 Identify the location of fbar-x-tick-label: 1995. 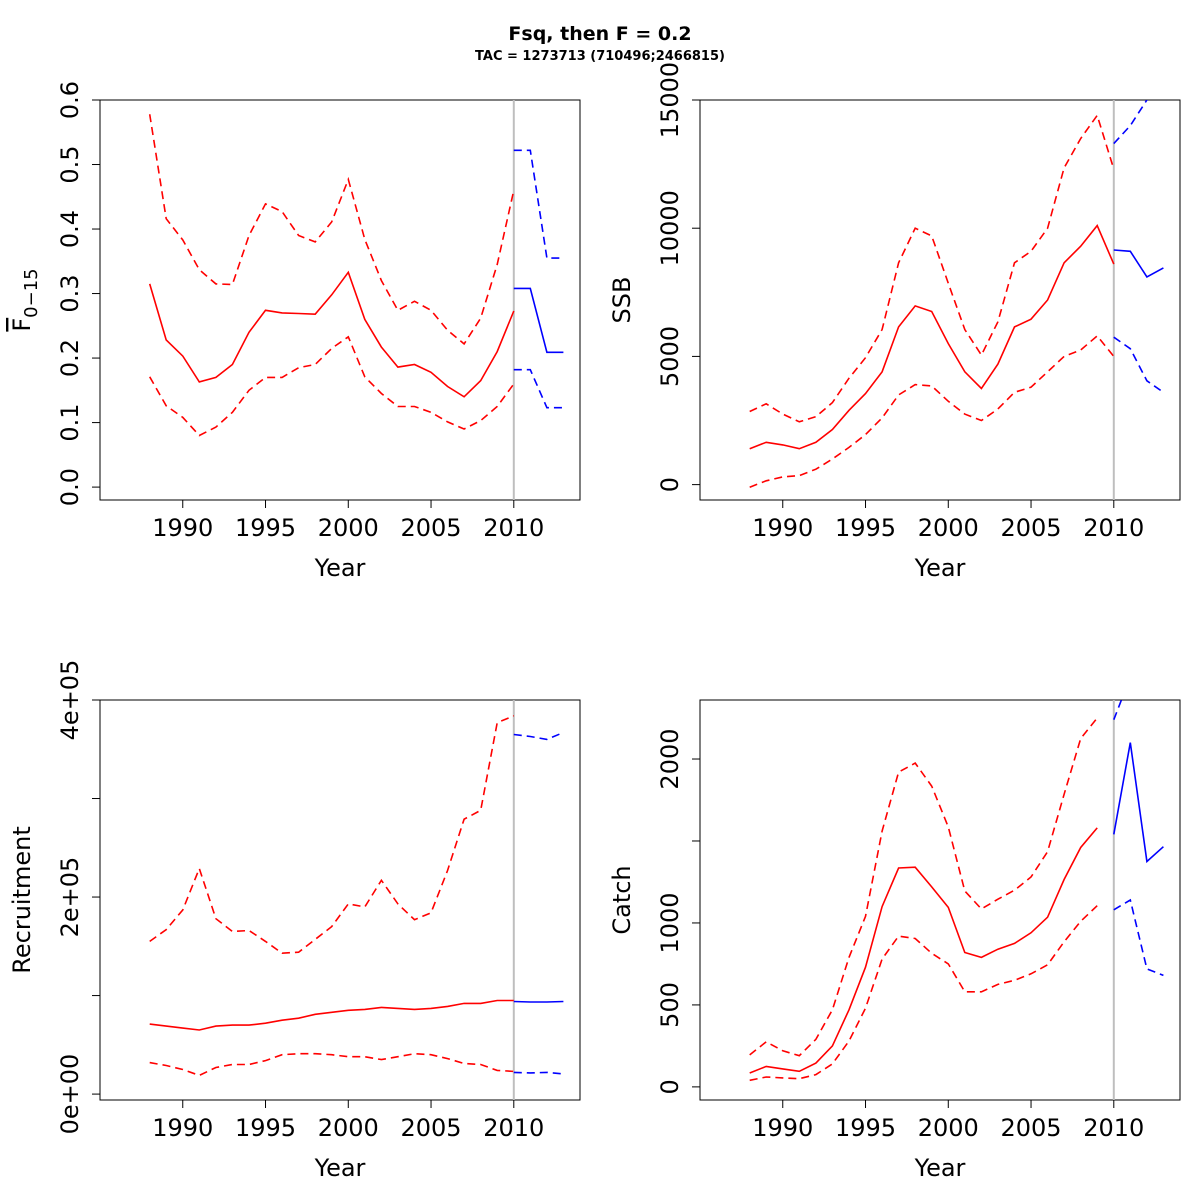
(265, 528).